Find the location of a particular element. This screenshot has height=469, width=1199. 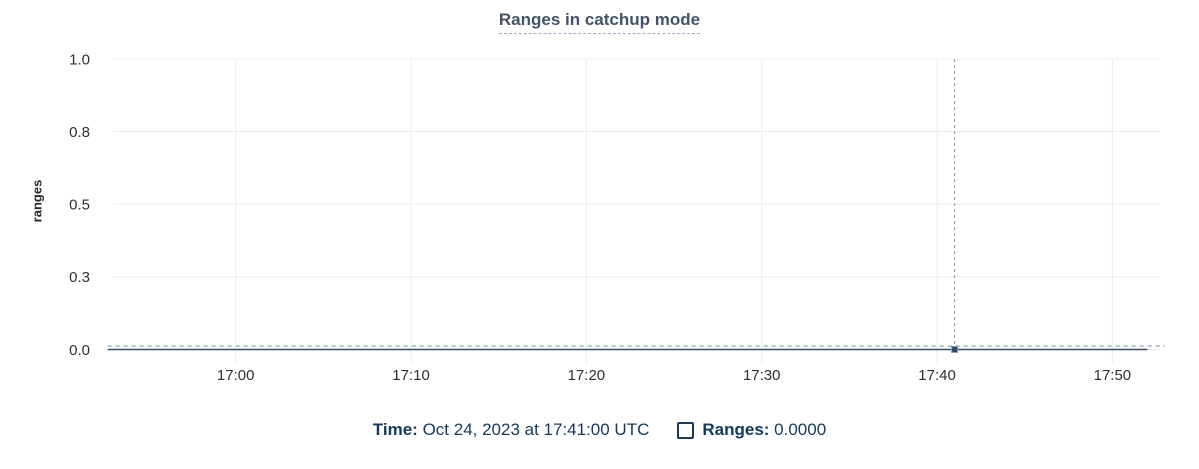

x-tick-label: 17:40 is located at coordinates (937, 375).